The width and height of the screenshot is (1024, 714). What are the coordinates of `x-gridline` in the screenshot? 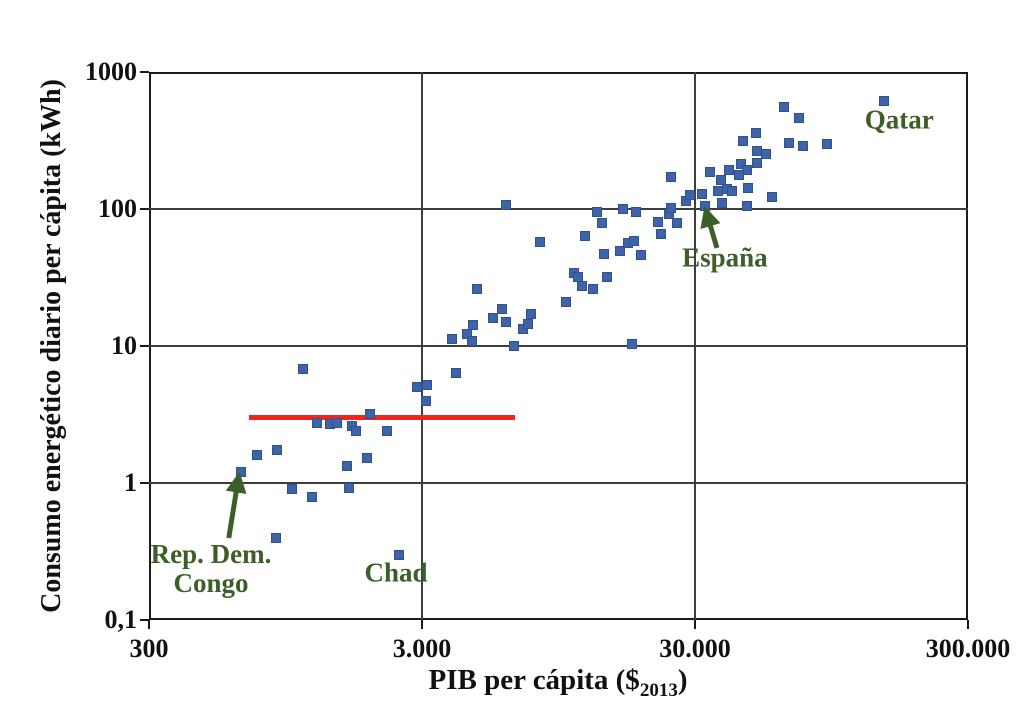 It's located at (695, 346).